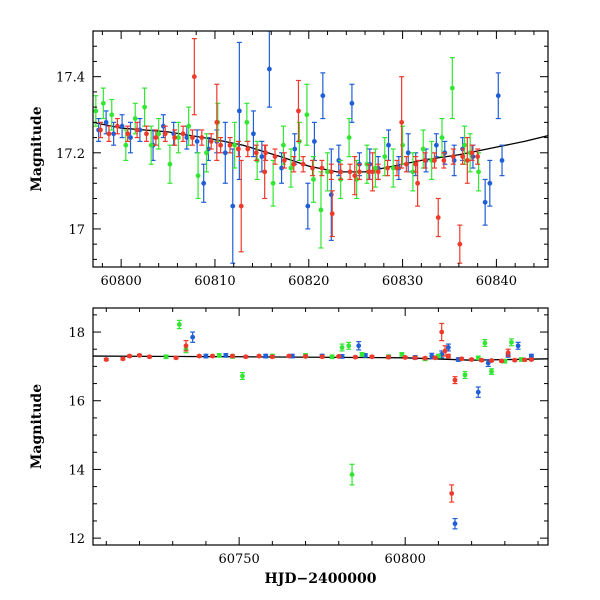  What do you see at coordinates (308, 281) in the screenshot?
I see `x-tick-label: 60820` at bounding box center [308, 281].